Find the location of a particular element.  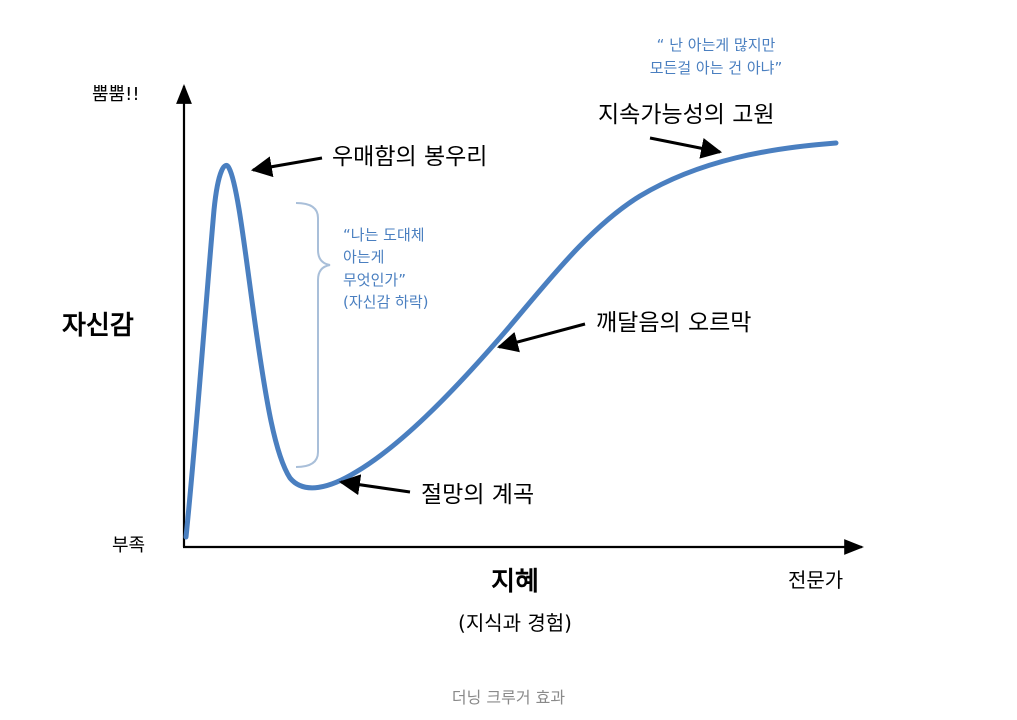

x-axis-title: 지혜 is located at coordinates (515, 582).